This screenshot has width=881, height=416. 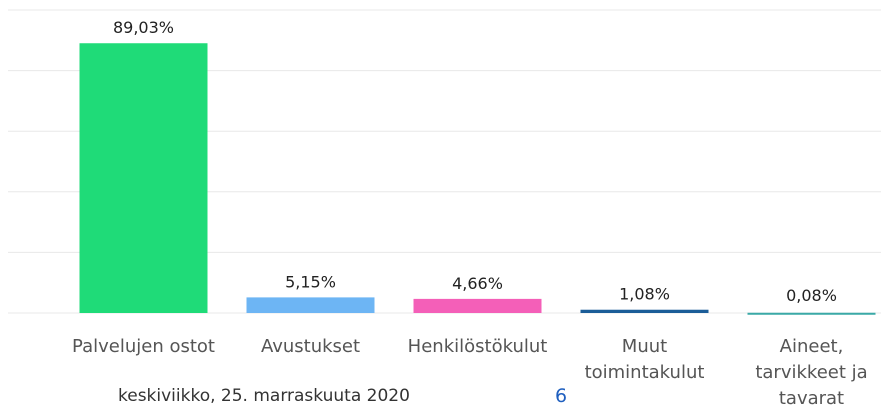 I want to click on x-tick-label: Aineet, tarvikkeet ja tavarat, so click(x=811, y=372).